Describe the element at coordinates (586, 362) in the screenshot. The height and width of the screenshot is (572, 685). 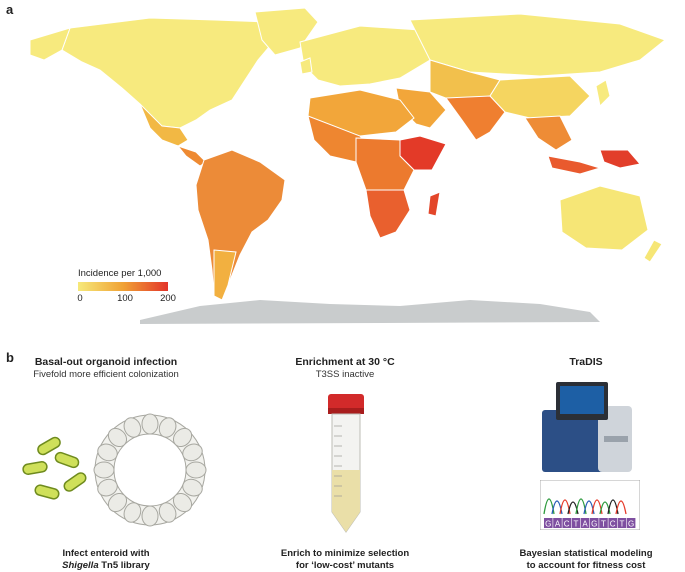
I see `step3-title: TraDIS` at that location.